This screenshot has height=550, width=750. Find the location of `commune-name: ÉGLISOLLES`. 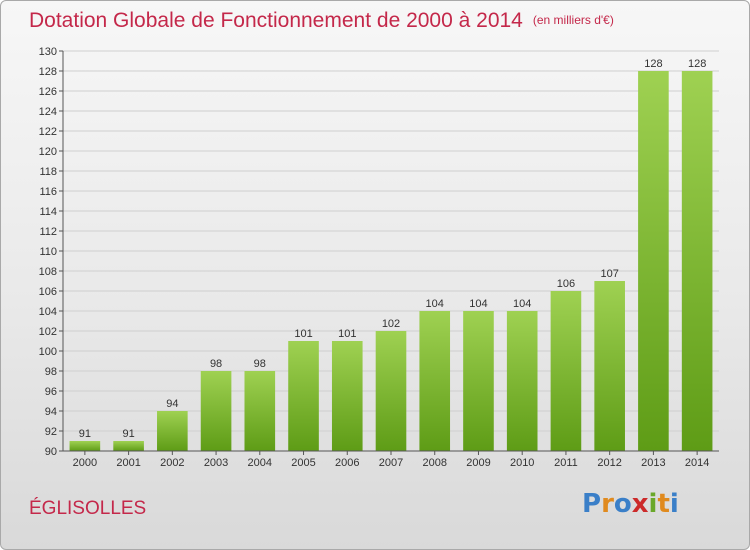

commune-name: ÉGLISOLLES is located at coordinates (88, 508).